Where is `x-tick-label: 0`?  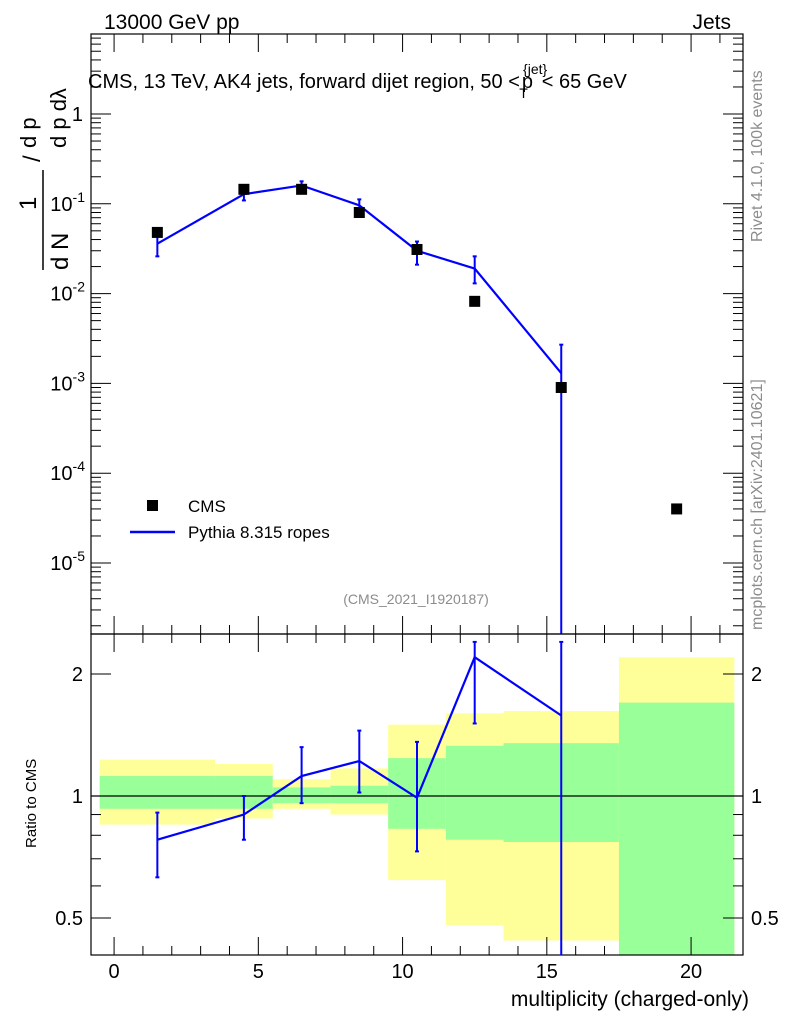
x-tick-label: 0 is located at coordinates (114, 972).